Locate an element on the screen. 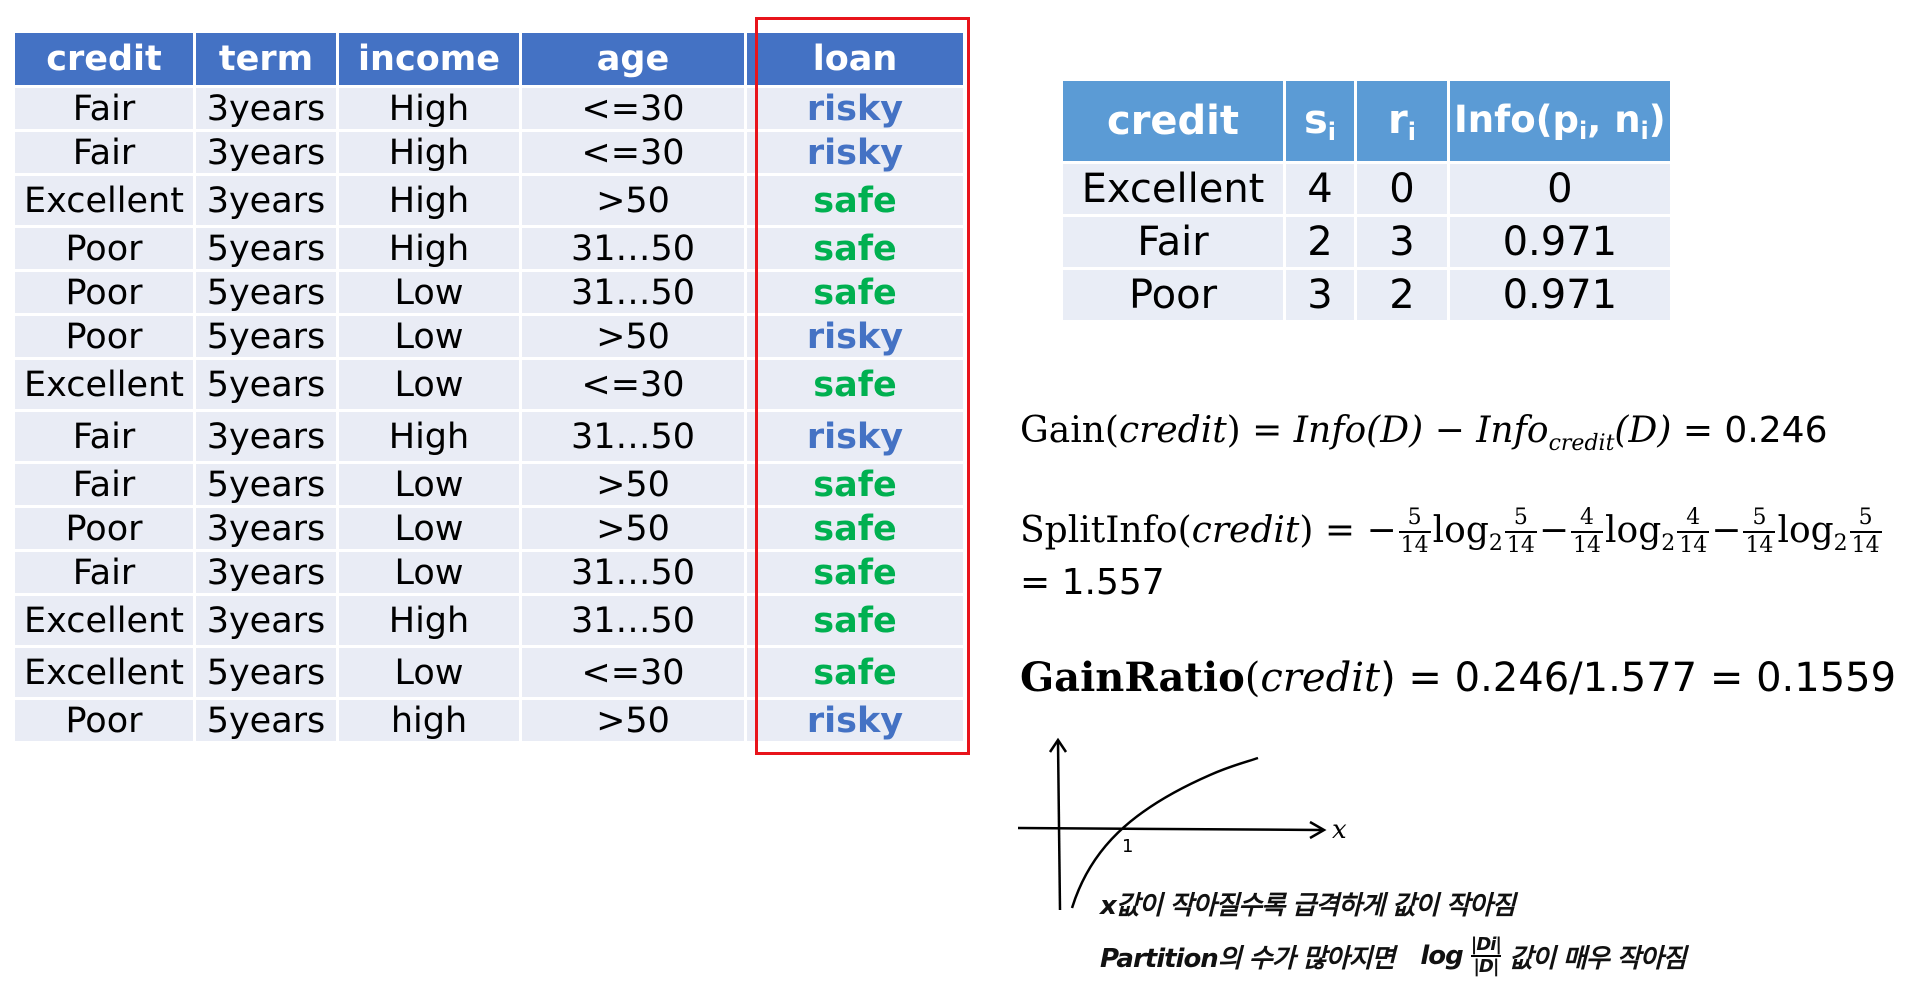  summary-cell-r: 0 is located at coordinates (1402, 189).